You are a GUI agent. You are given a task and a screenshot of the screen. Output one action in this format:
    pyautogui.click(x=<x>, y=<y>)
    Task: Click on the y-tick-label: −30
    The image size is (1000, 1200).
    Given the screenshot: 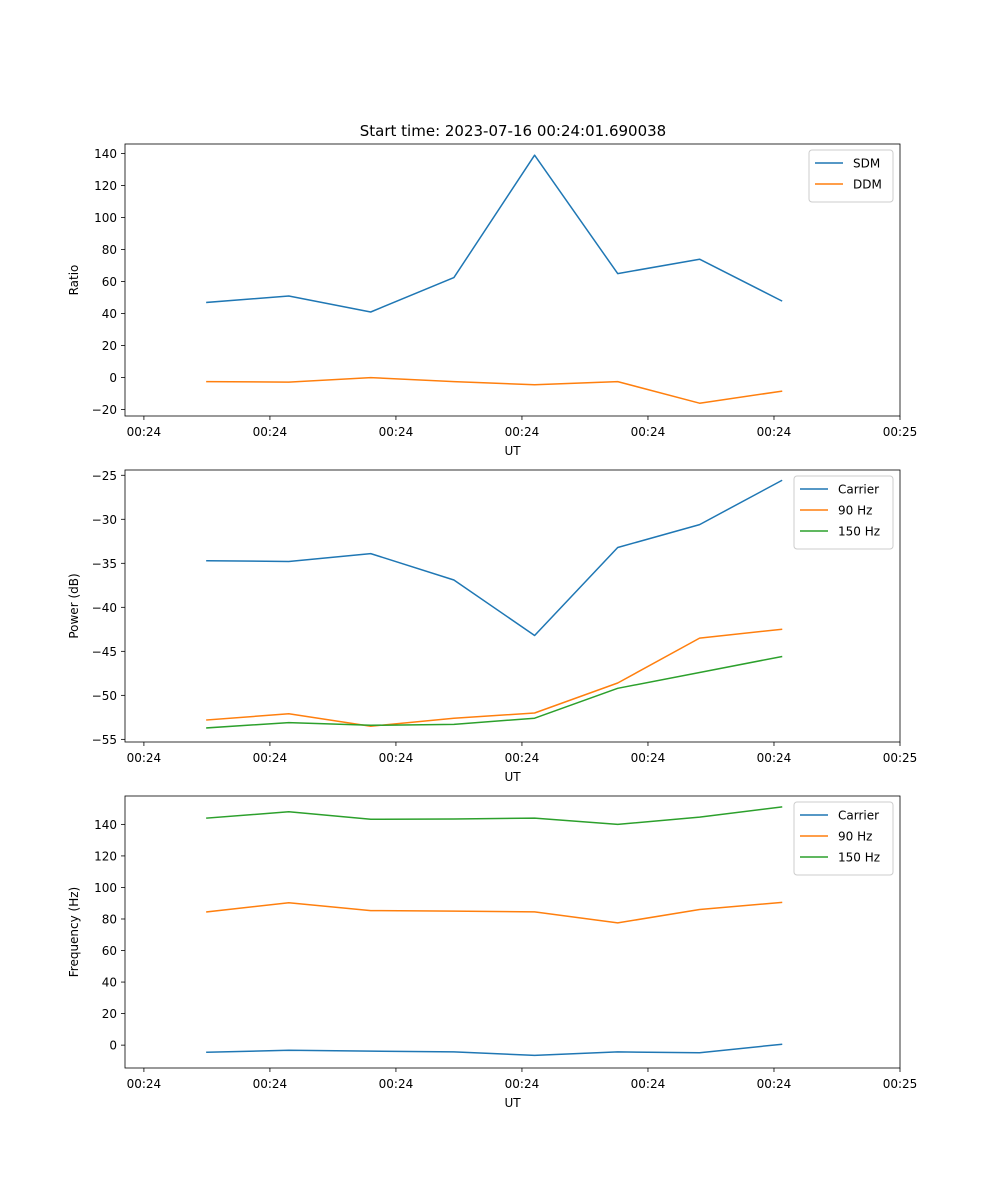 What is the action you would take?
    pyautogui.click(x=104, y=520)
    